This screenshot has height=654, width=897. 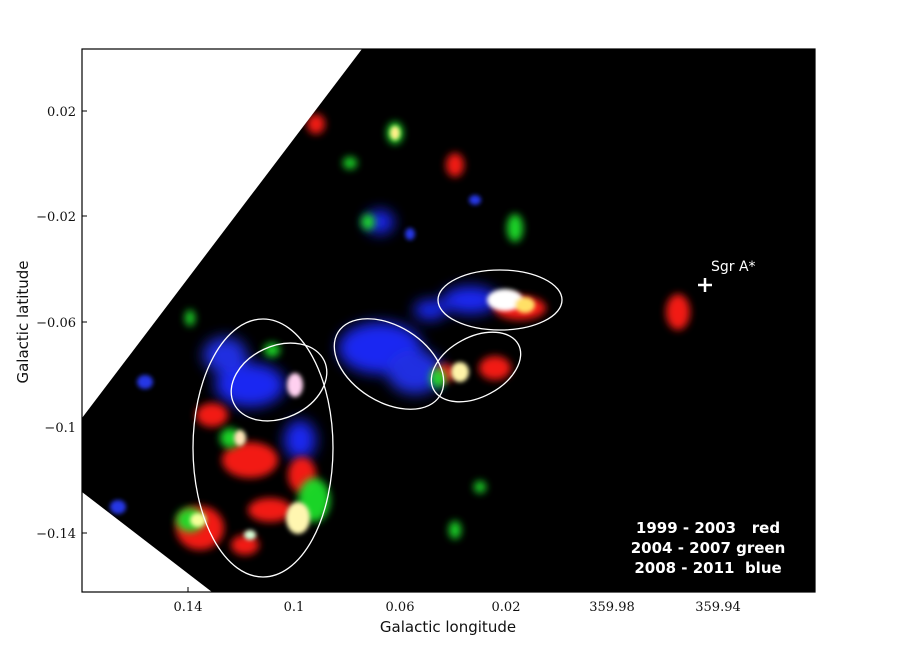 I want to click on y-tick-label: −0.06, so click(x=56, y=323).